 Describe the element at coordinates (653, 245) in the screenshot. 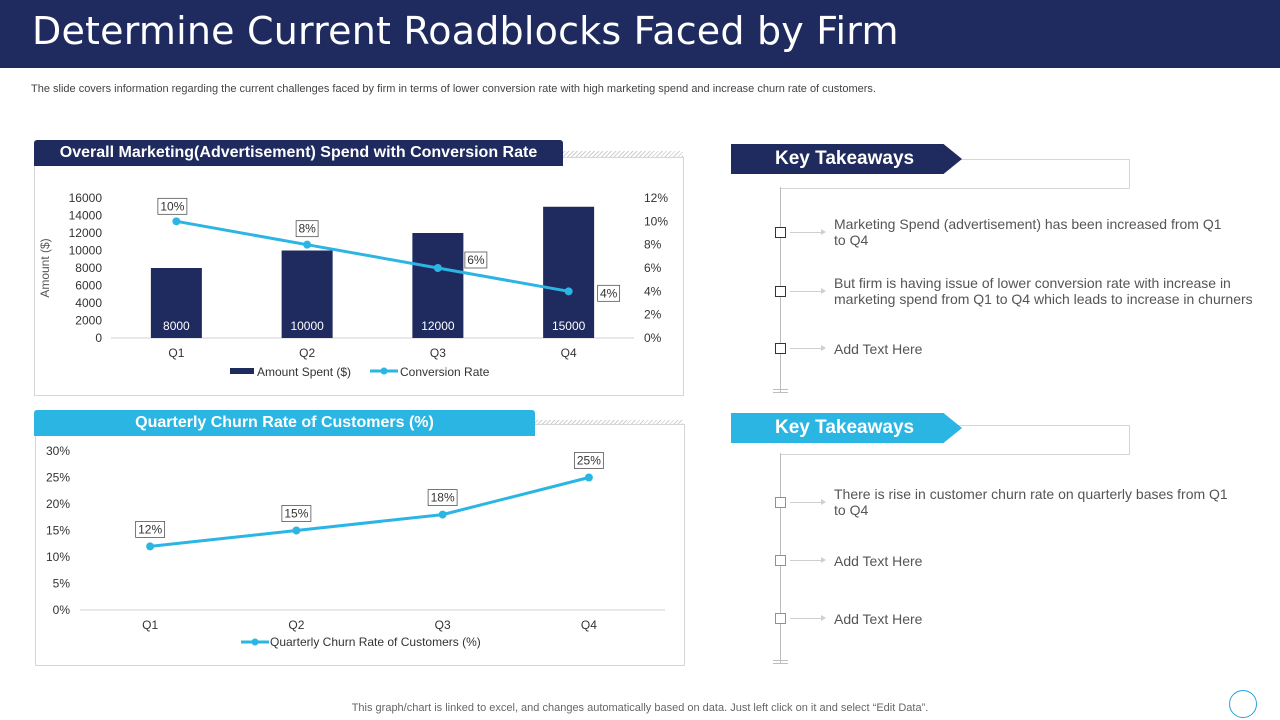

I see `y2-tick-label: 8%` at that location.